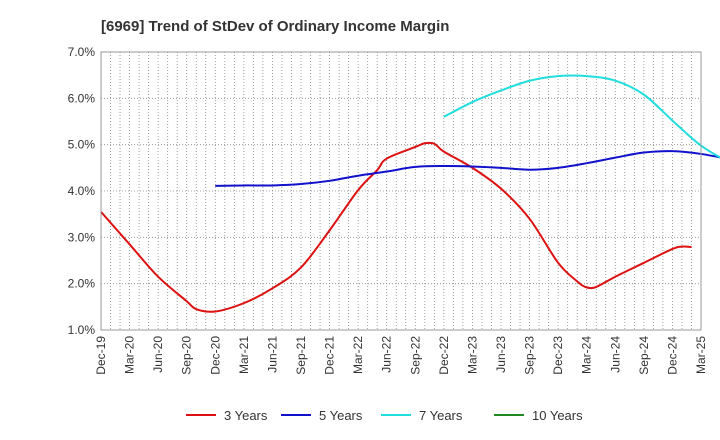 The image size is (720, 440). I want to click on y-tick-label: 3.0%, so click(82, 237).